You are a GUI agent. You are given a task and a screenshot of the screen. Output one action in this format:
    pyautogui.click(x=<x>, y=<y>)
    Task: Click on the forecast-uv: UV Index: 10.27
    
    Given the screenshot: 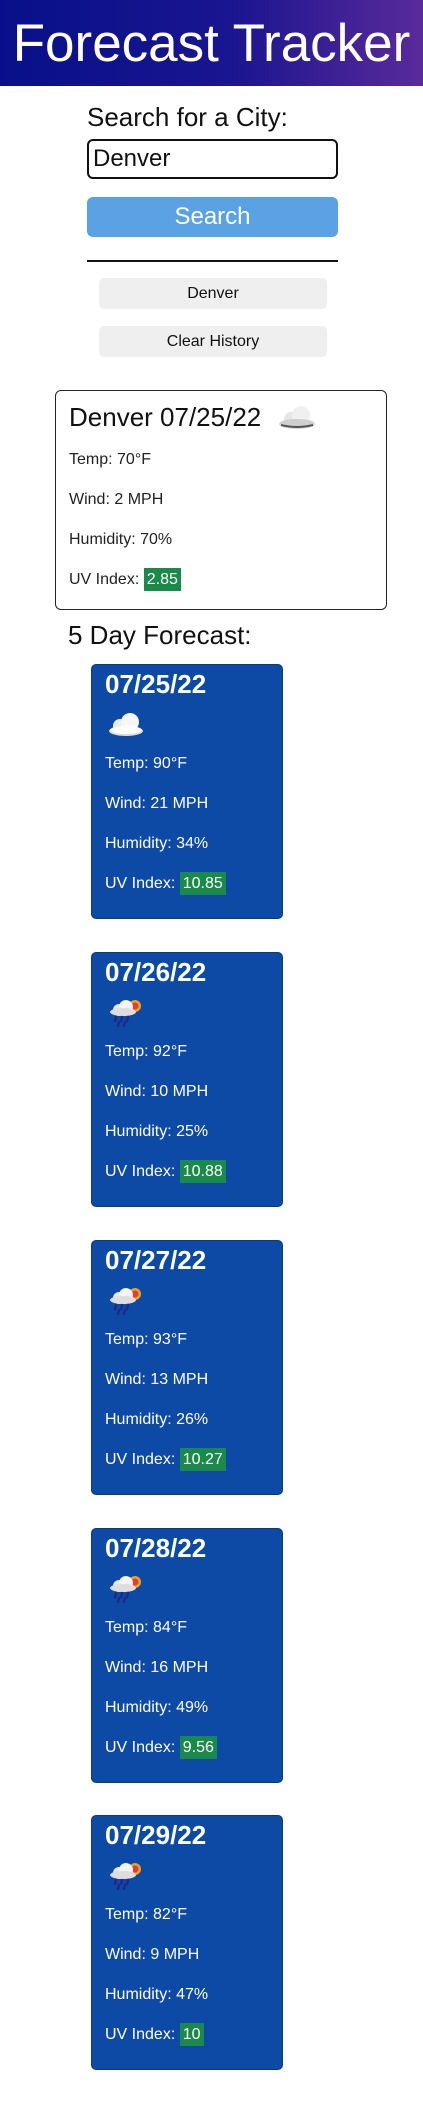 What is the action you would take?
    pyautogui.click(x=165, y=1459)
    